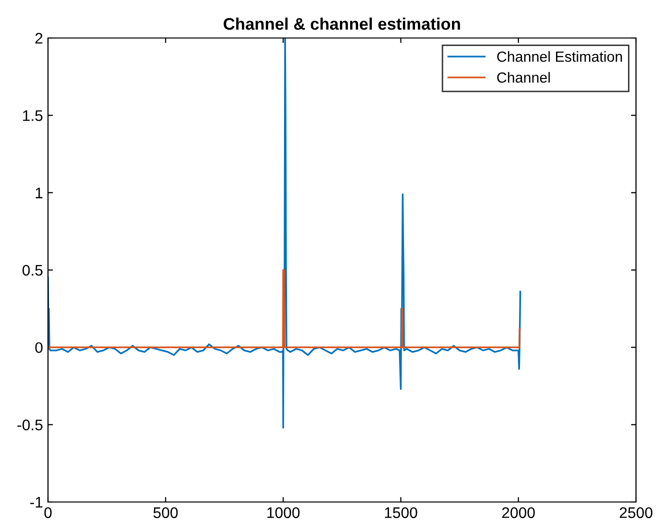 Image resolution: width=656 pixels, height=530 pixels. Describe the element at coordinates (518, 512) in the screenshot. I see `x-tick-label: 2000` at that location.